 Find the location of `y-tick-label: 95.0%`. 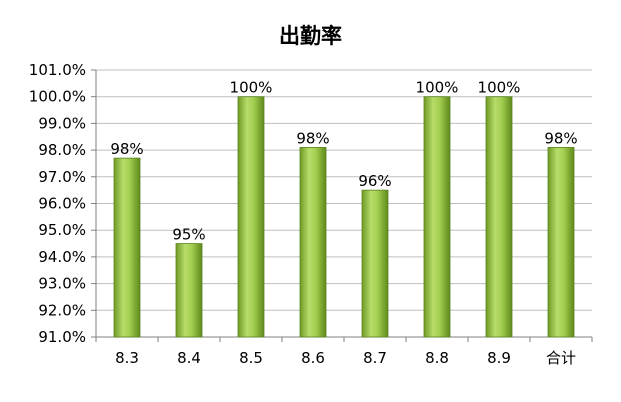

y-tick-label: 95.0% is located at coordinates (62, 230).